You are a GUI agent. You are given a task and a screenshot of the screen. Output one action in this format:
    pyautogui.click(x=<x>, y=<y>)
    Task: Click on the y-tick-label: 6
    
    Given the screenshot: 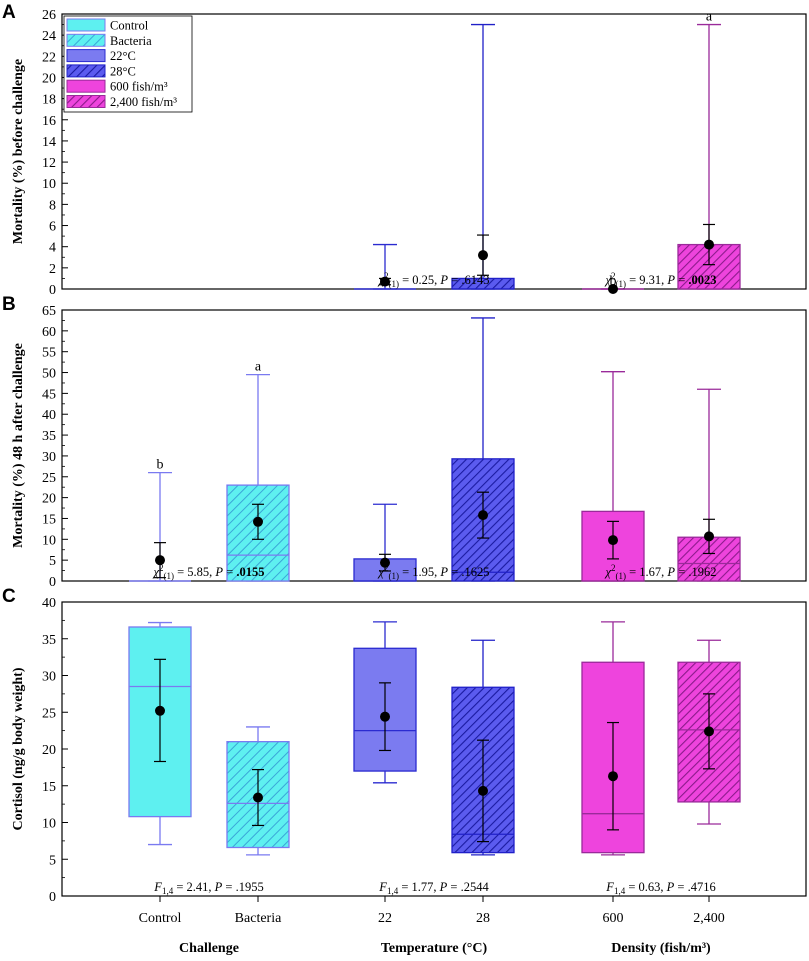 What is the action you would take?
    pyautogui.click(x=52, y=227)
    